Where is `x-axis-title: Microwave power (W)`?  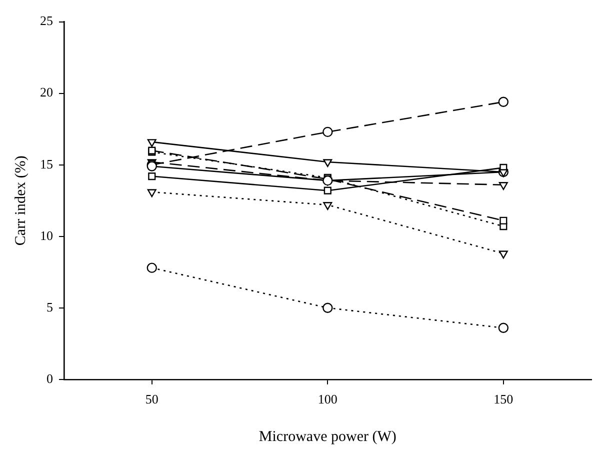
x-axis-title: Microwave power (W) is located at coordinates (327, 436).